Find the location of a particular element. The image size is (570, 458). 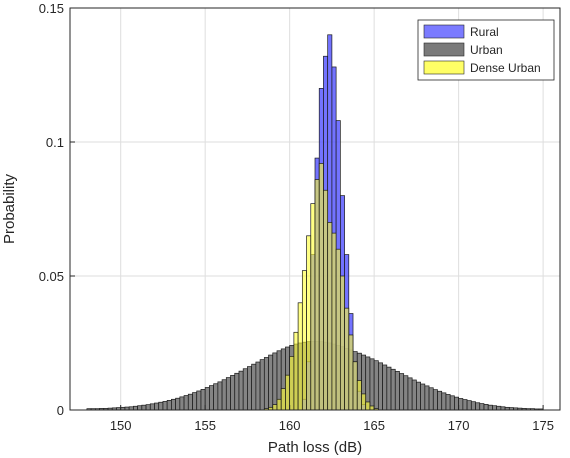

y-tick-label: 0.05 is located at coordinates (51, 276).